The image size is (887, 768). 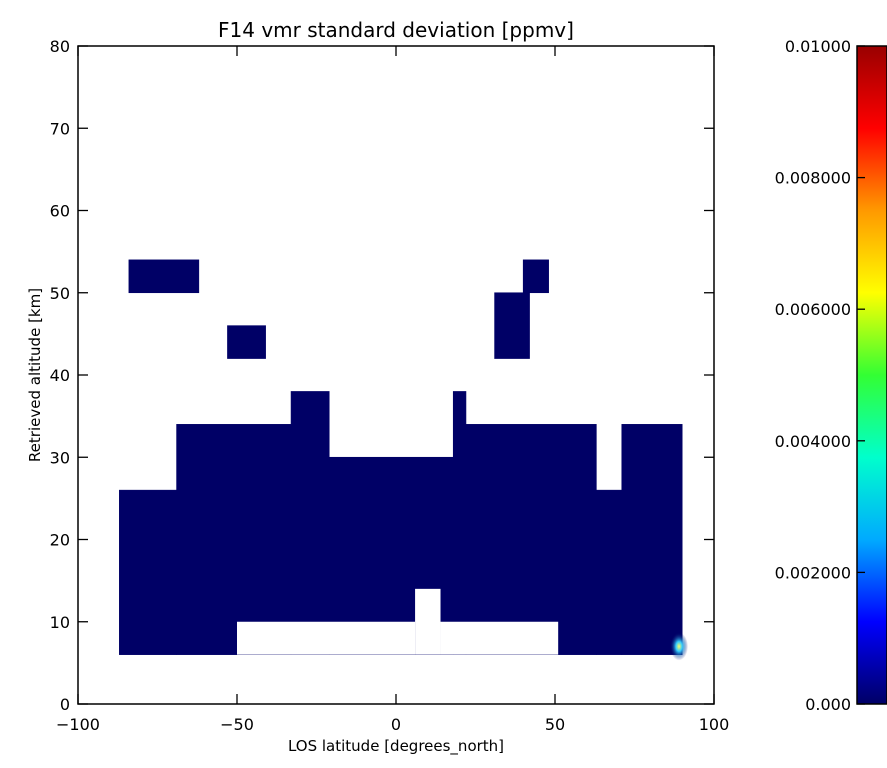 I want to click on x-tick-label: 0, so click(x=396, y=724).